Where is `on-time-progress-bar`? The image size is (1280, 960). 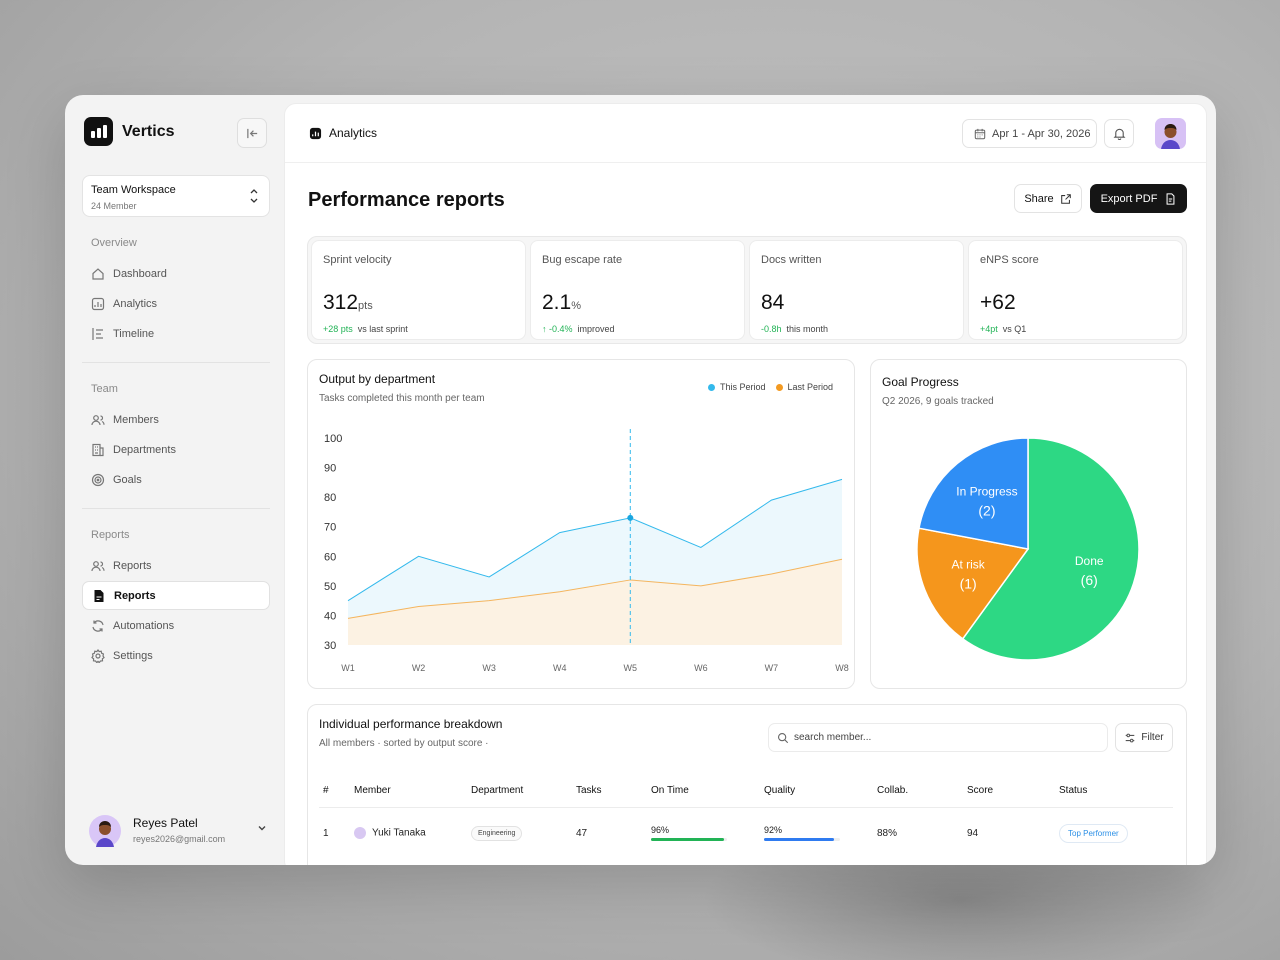
on-time-progress-bar is located at coordinates (687, 840).